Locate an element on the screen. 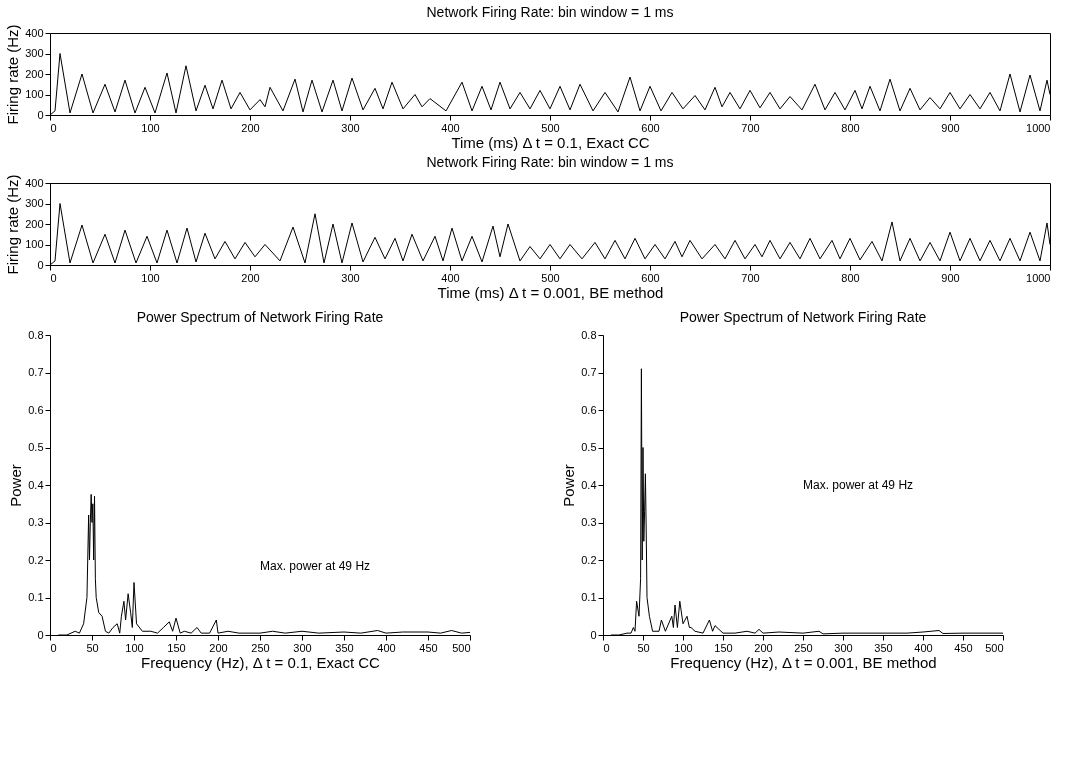 This screenshot has width=1084, height=766. x-axis-title: Frequency (Hz), Δ t = 0.1, Exact CC is located at coordinates (261, 662).